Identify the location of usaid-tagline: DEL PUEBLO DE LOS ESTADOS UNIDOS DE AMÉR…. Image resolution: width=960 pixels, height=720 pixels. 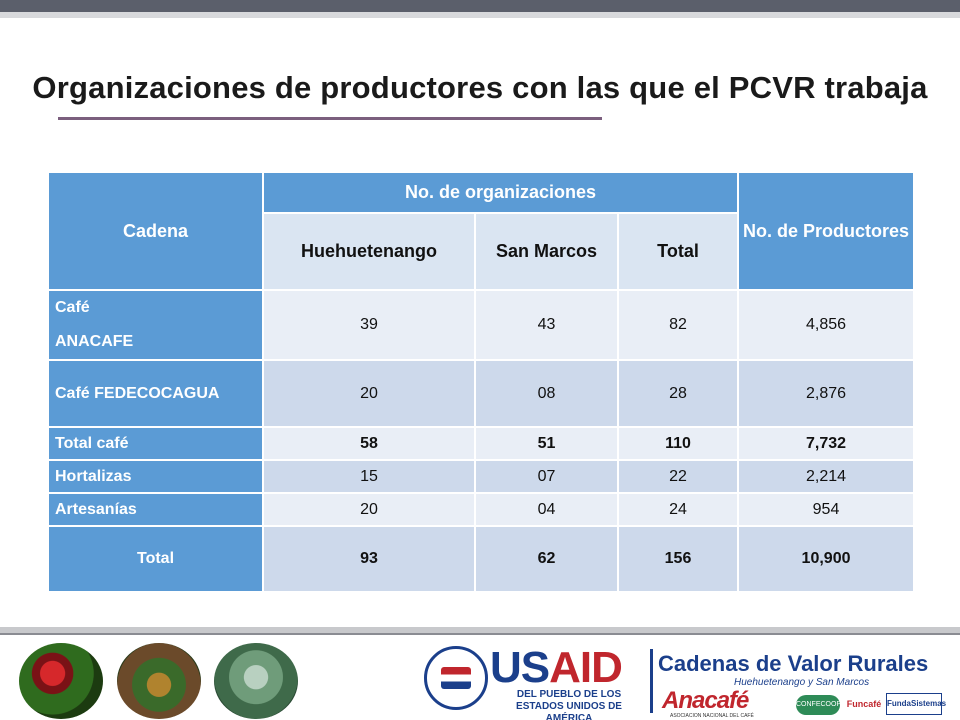
(569, 704).